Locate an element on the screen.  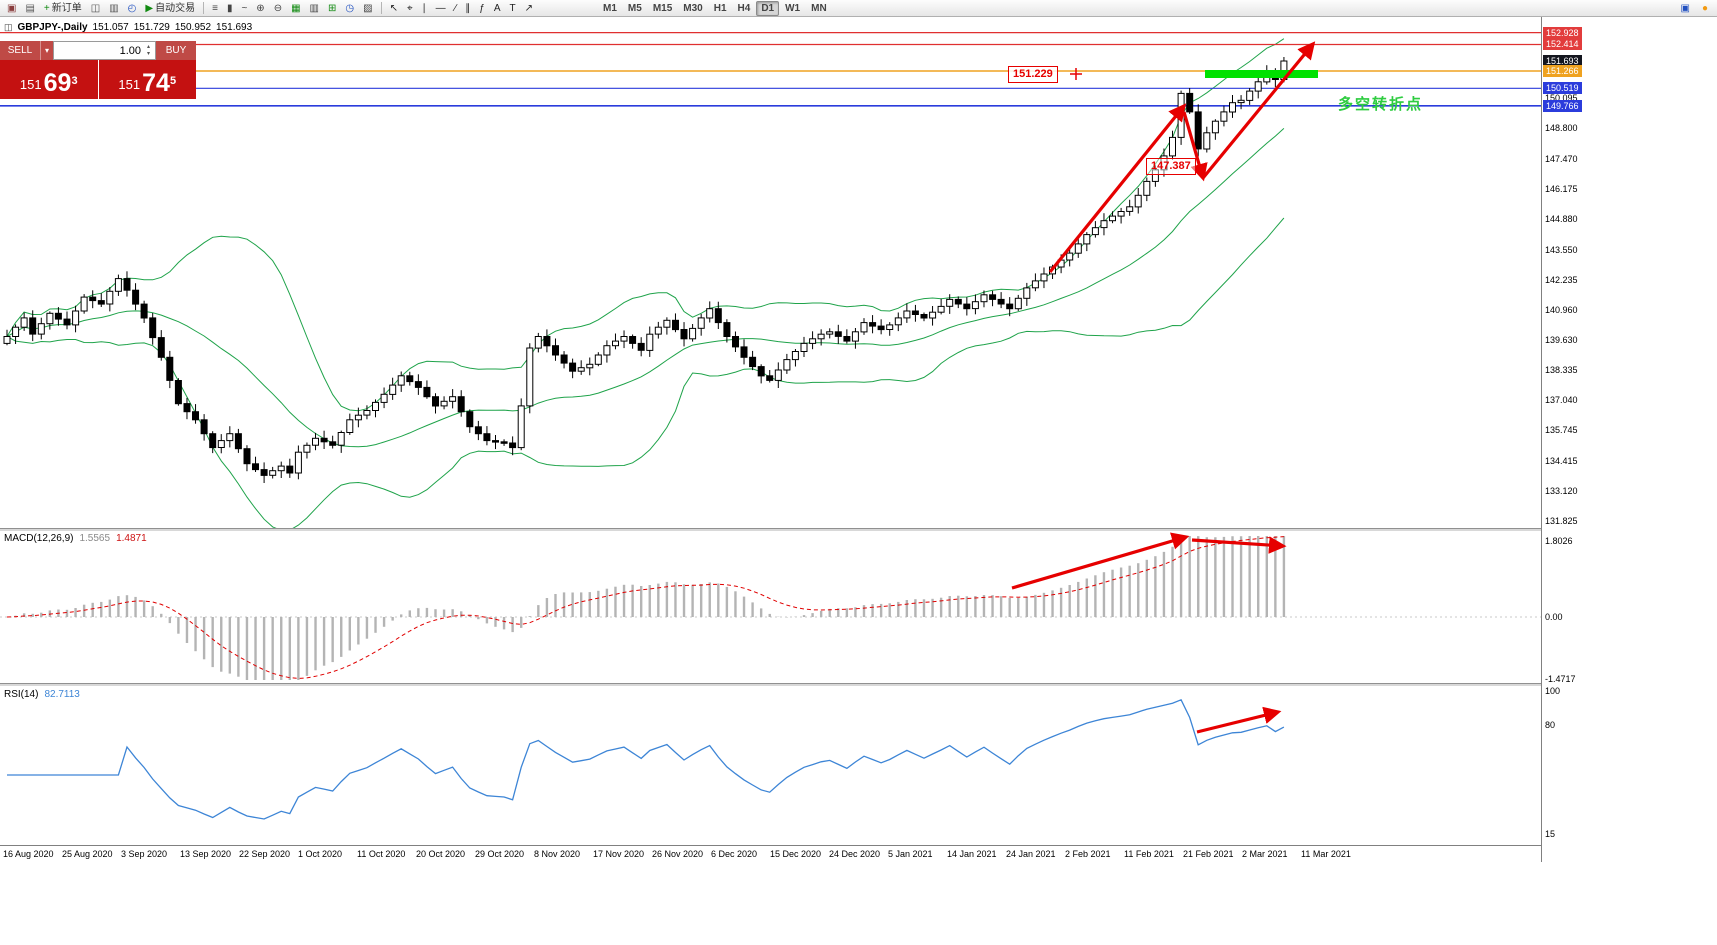
date-axis-label: 11 Feb 2021 is located at coordinates (1149, 854).